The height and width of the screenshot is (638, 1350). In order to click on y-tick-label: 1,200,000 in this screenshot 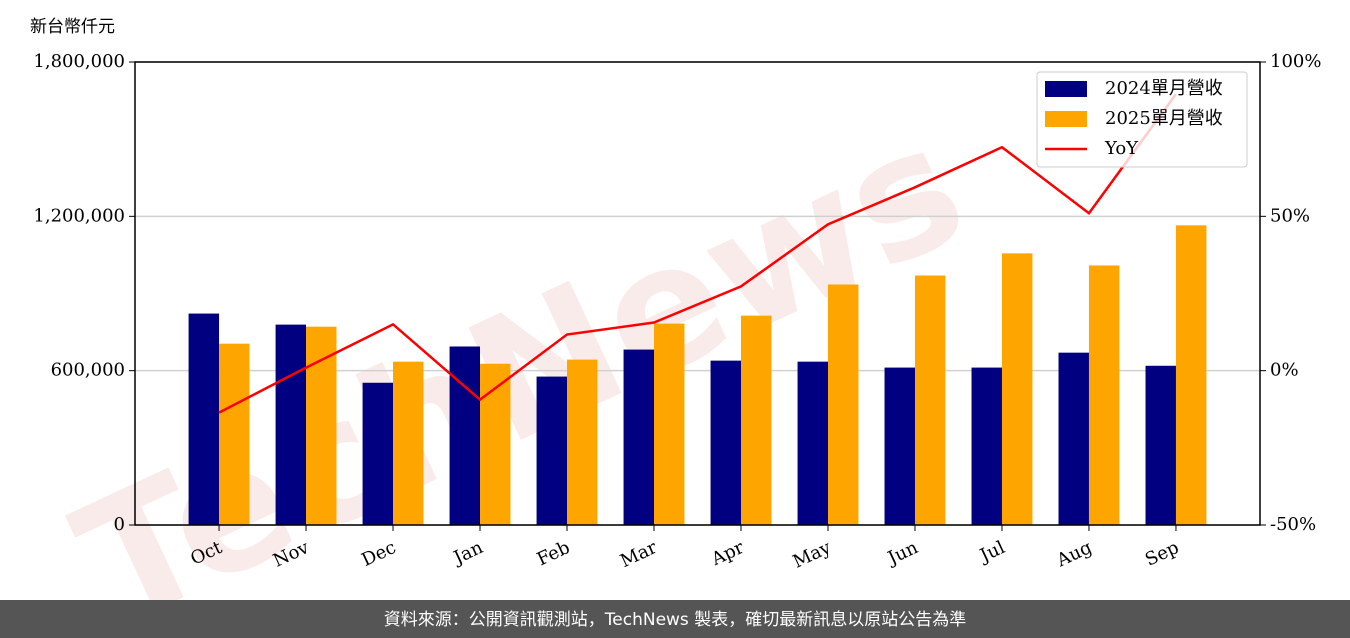, I will do `click(79, 215)`.